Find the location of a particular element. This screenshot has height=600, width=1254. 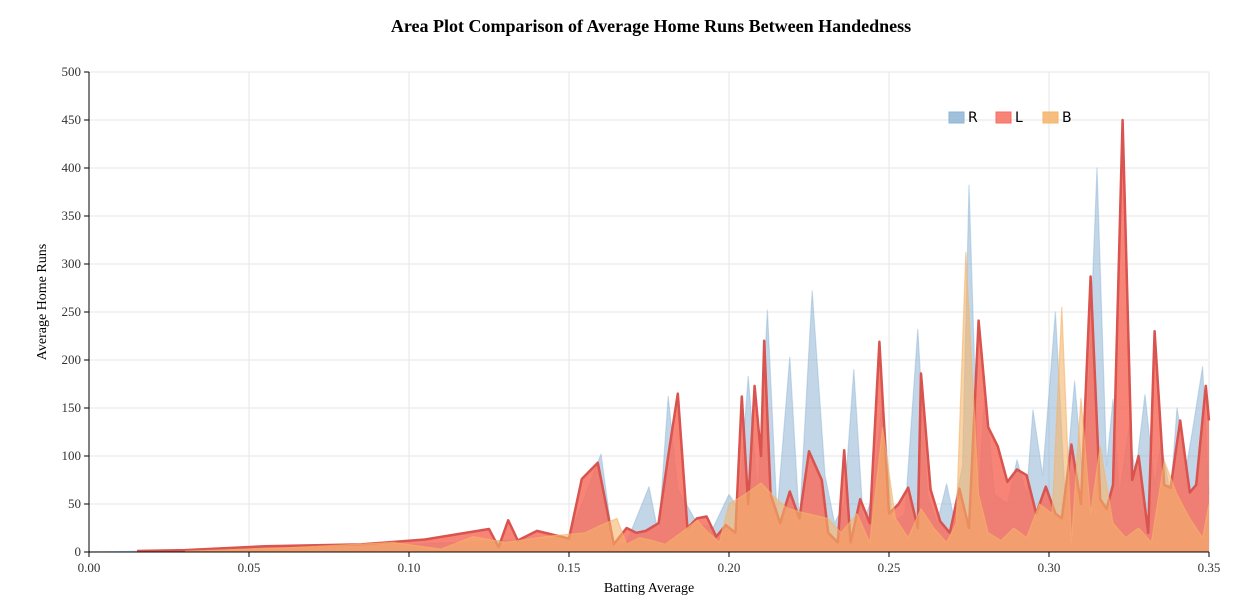

y-tick-label: 100 is located at coordinates (72, 455).